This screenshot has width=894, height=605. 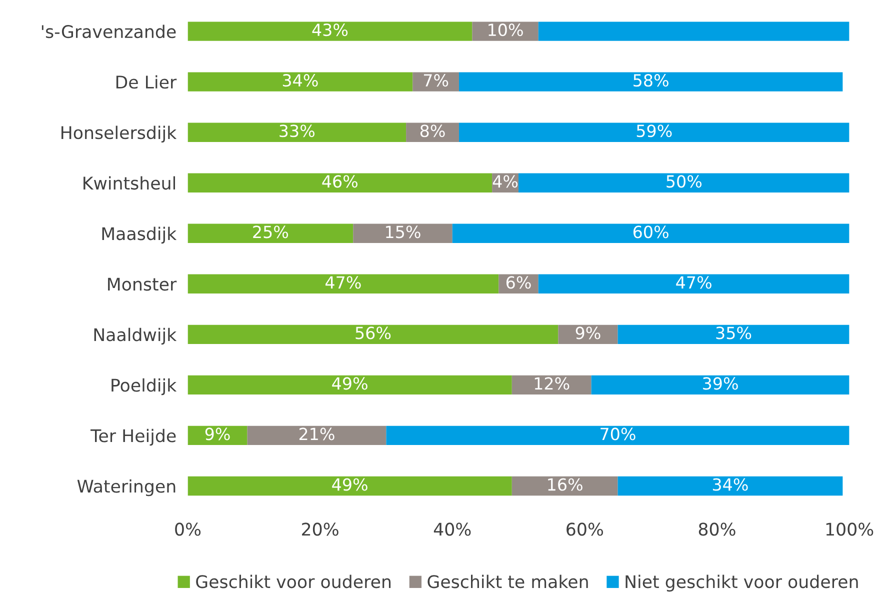 I want to click on data-label: 46%, so click(x=340, y=181).